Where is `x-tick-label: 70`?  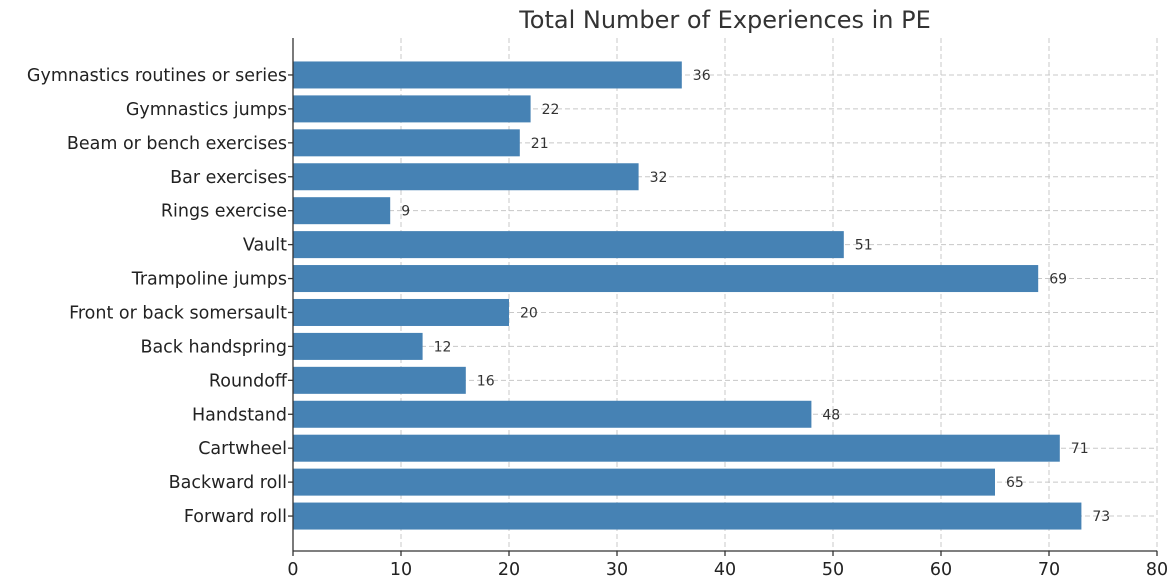 x-tick-label: 70 is located at coordinates (1049, 568).